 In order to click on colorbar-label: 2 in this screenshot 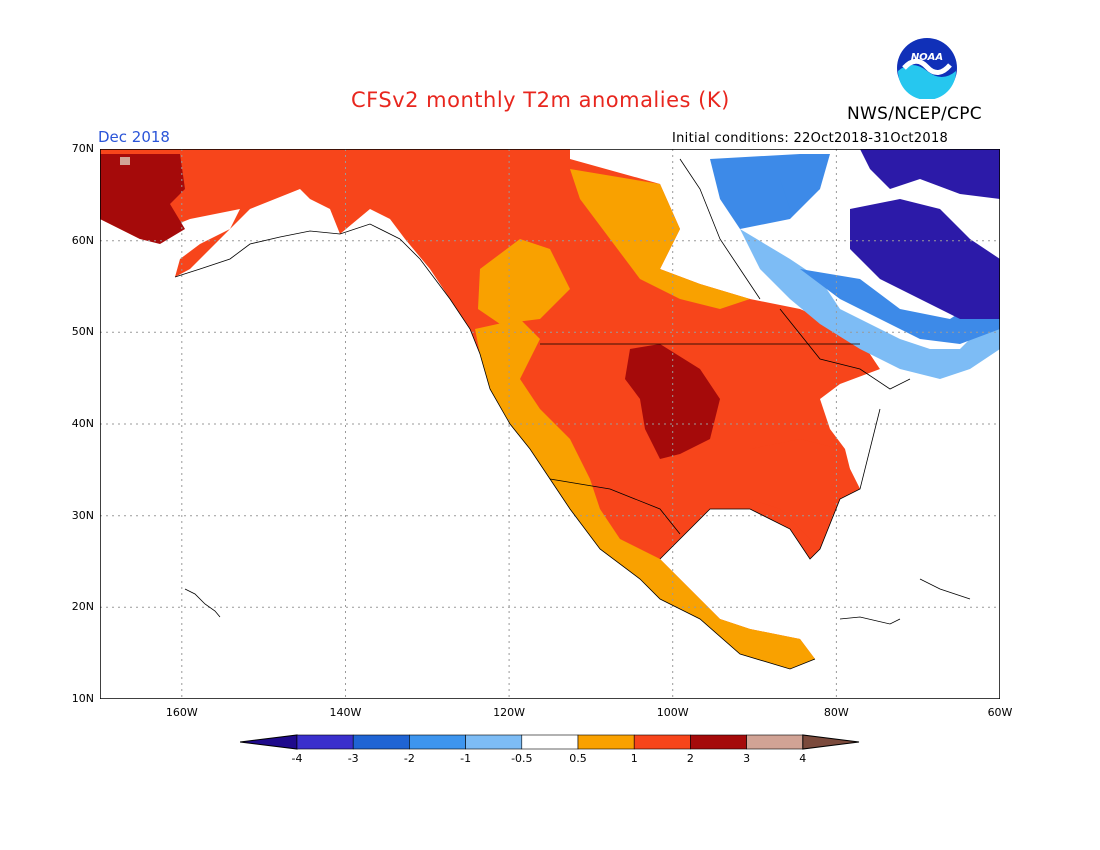, I will do `click(690, 758)`.